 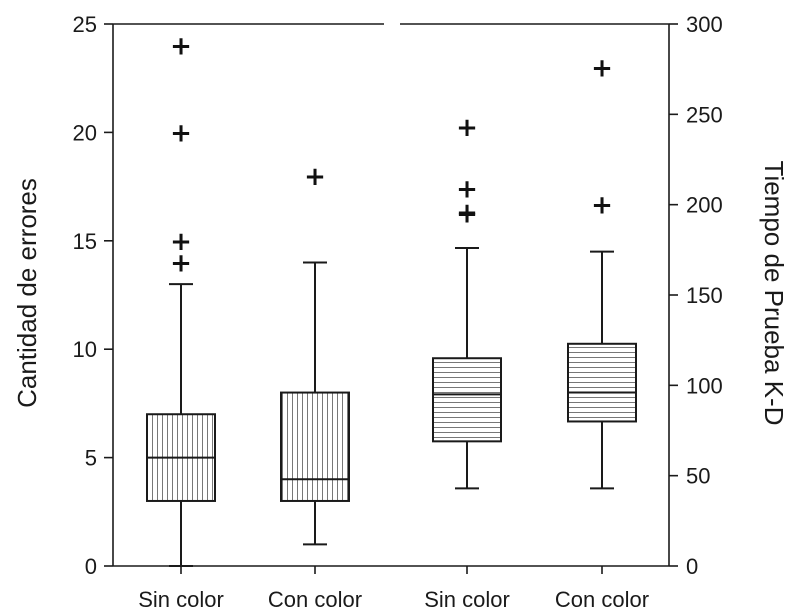 What do you see at coordinates (315, 354) in the screenshot?
I see `box-group: +` at bounding box center [315, 354].